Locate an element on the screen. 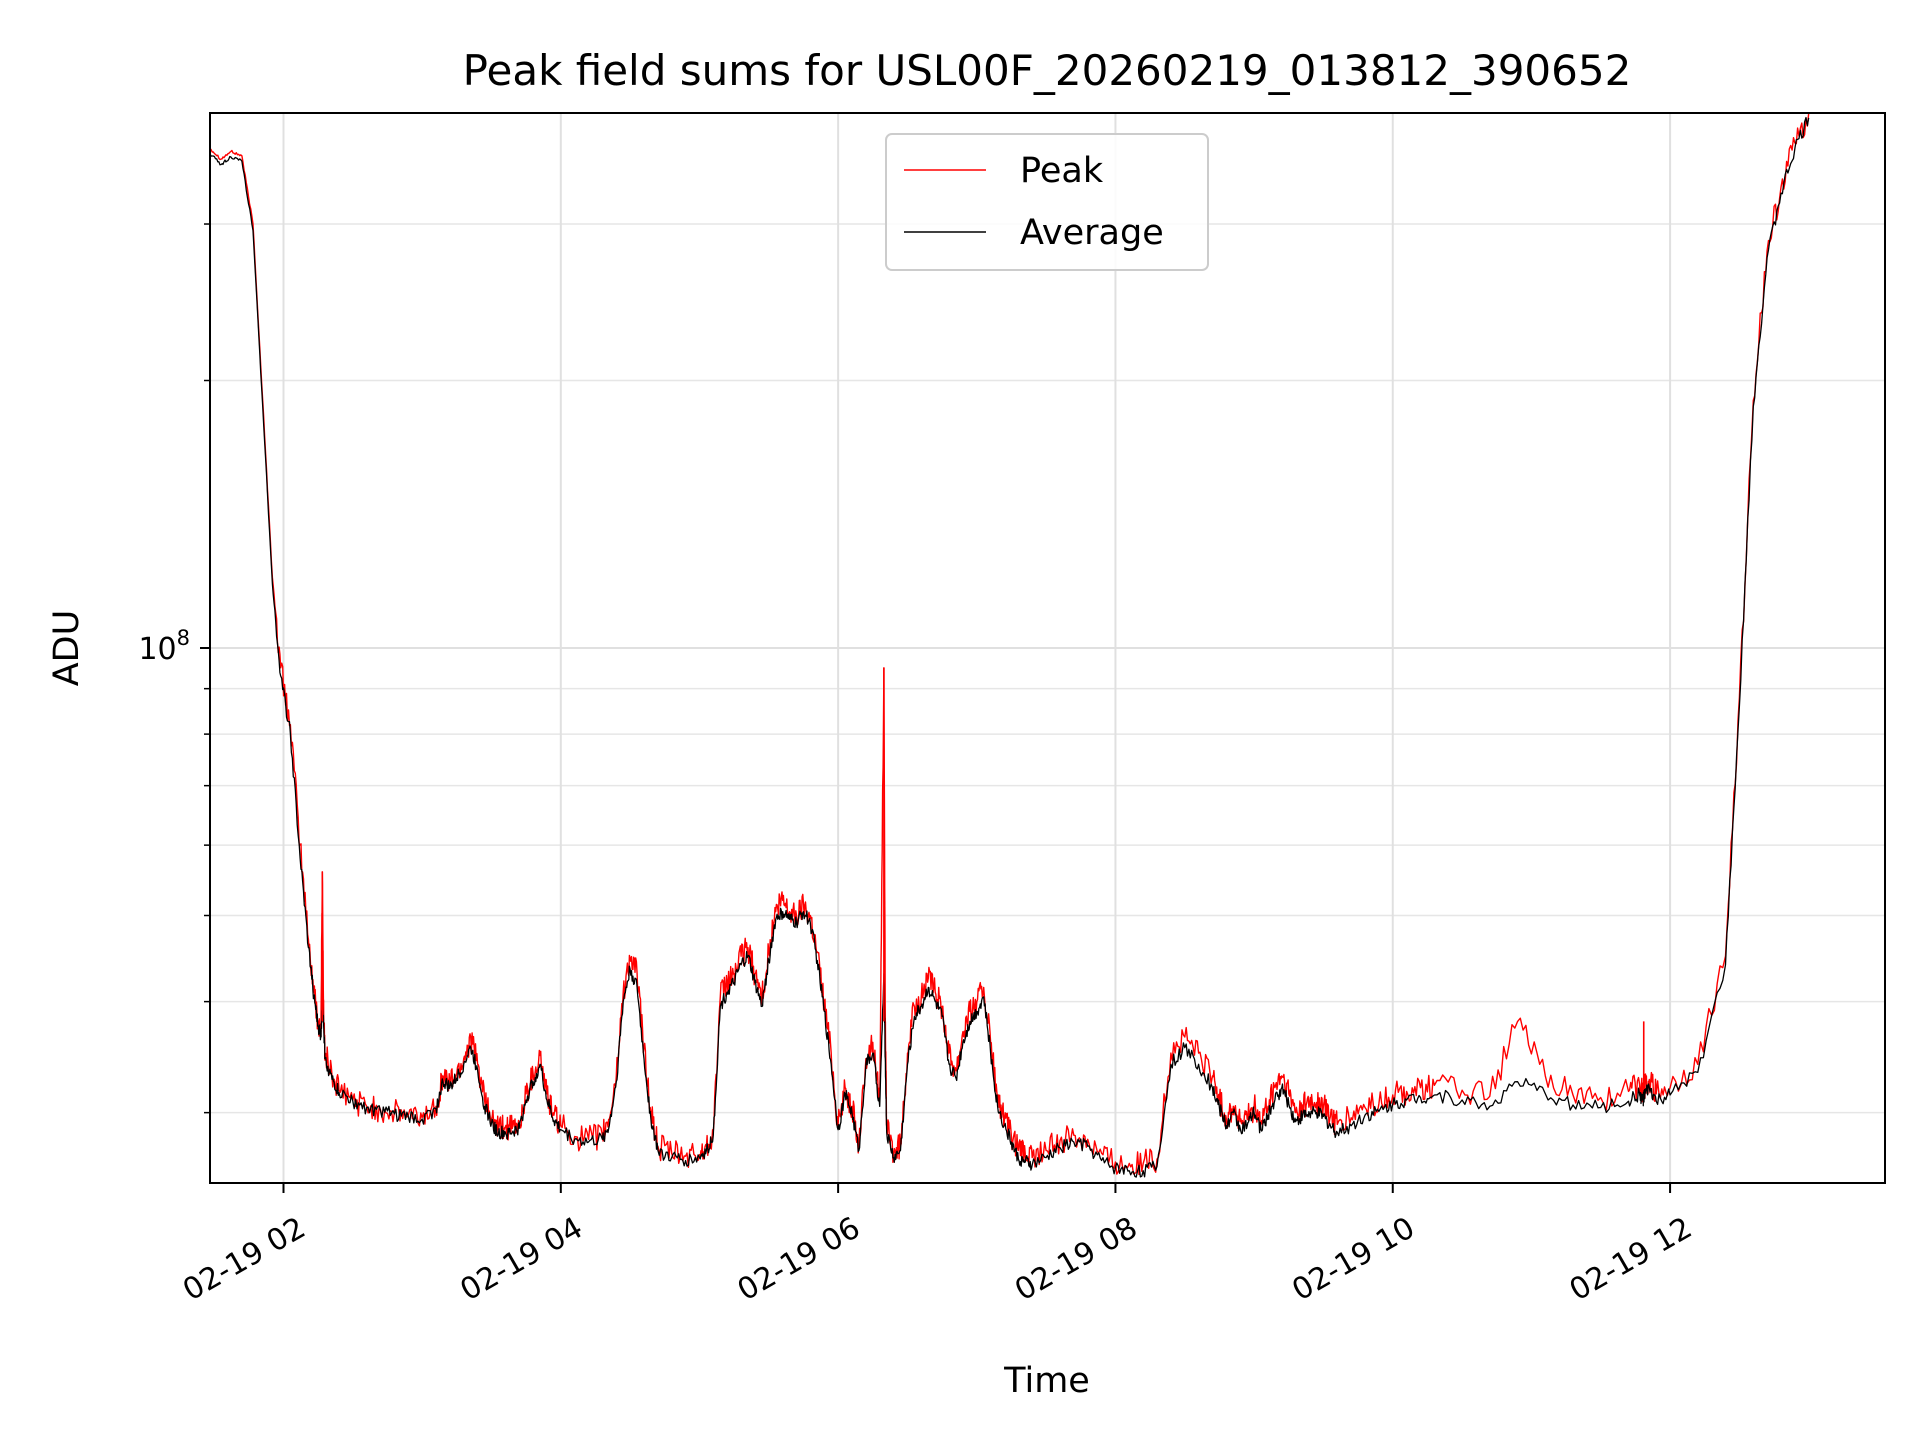  y-tick-label: 108 is located at coordinates (164, 646).